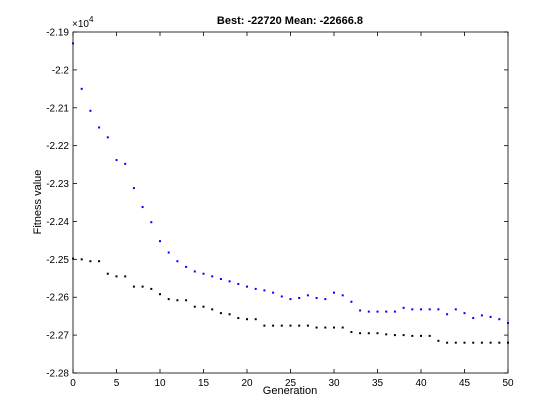  What do you see at coordinates (57, 374) in the screenshot?
I see `y-tick-label: -2.28` at bounding box center [57, 374].